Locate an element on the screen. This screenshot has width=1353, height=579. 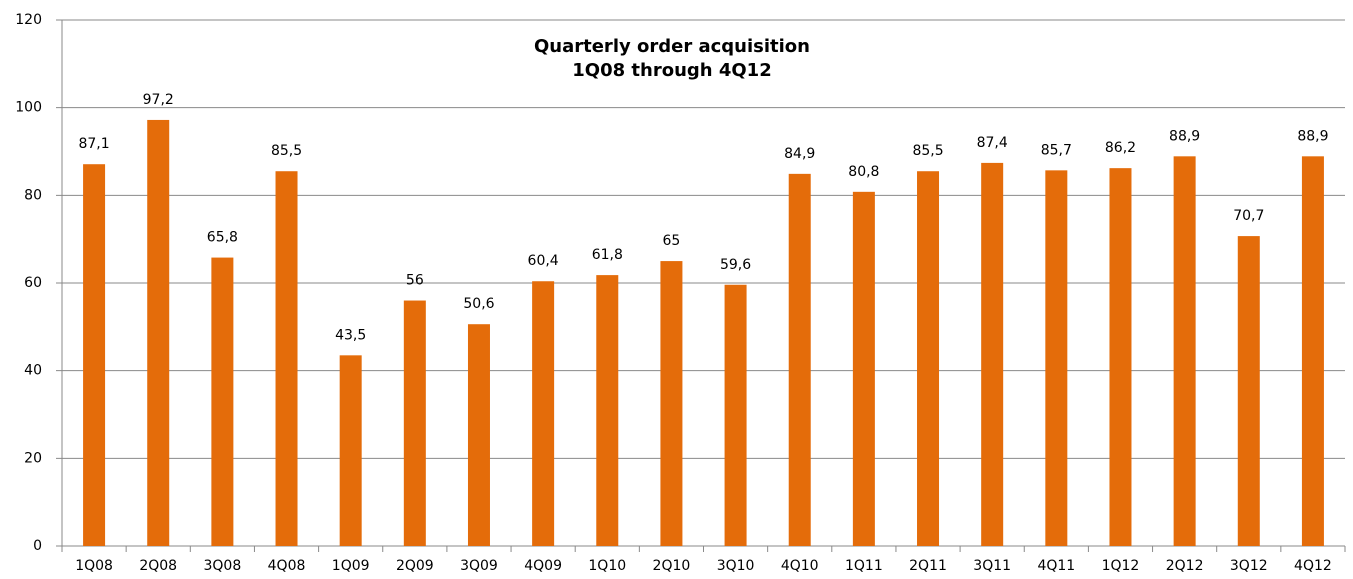
value-label: 60,4 is located at coordinates (543, 261).